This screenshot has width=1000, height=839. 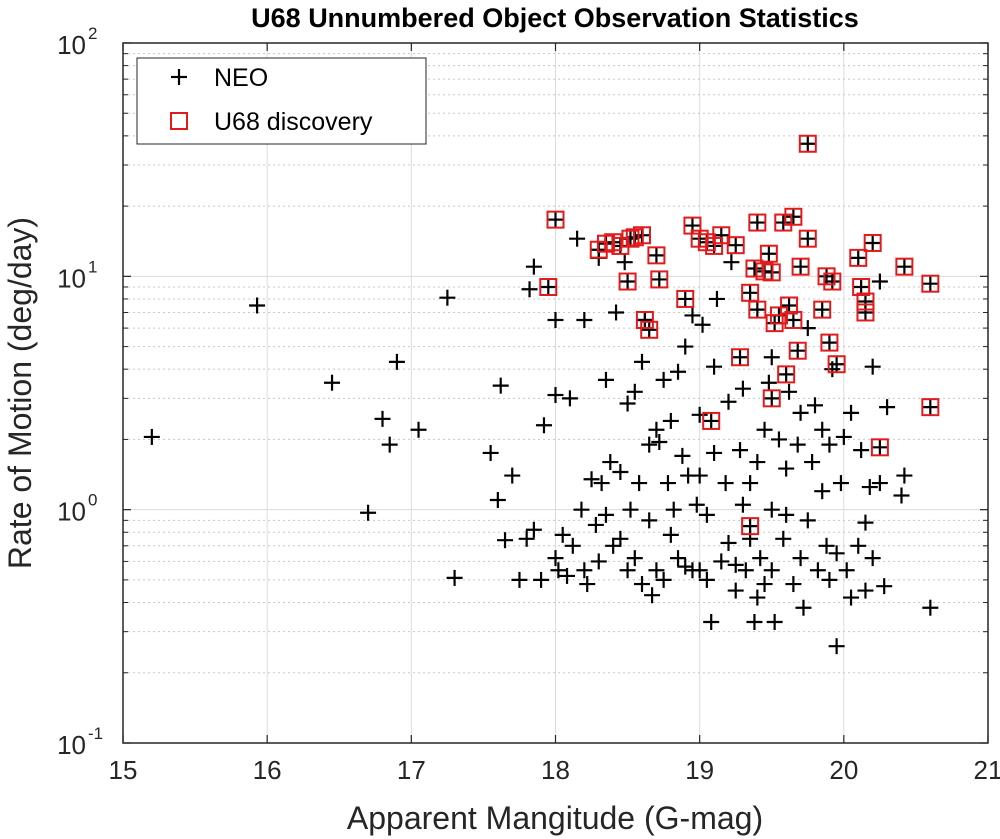 What do you see at coordinates (95, 733) in the screenshot?
I see `y-tick-label-exponent: -1` at bounding box center [95, 733].